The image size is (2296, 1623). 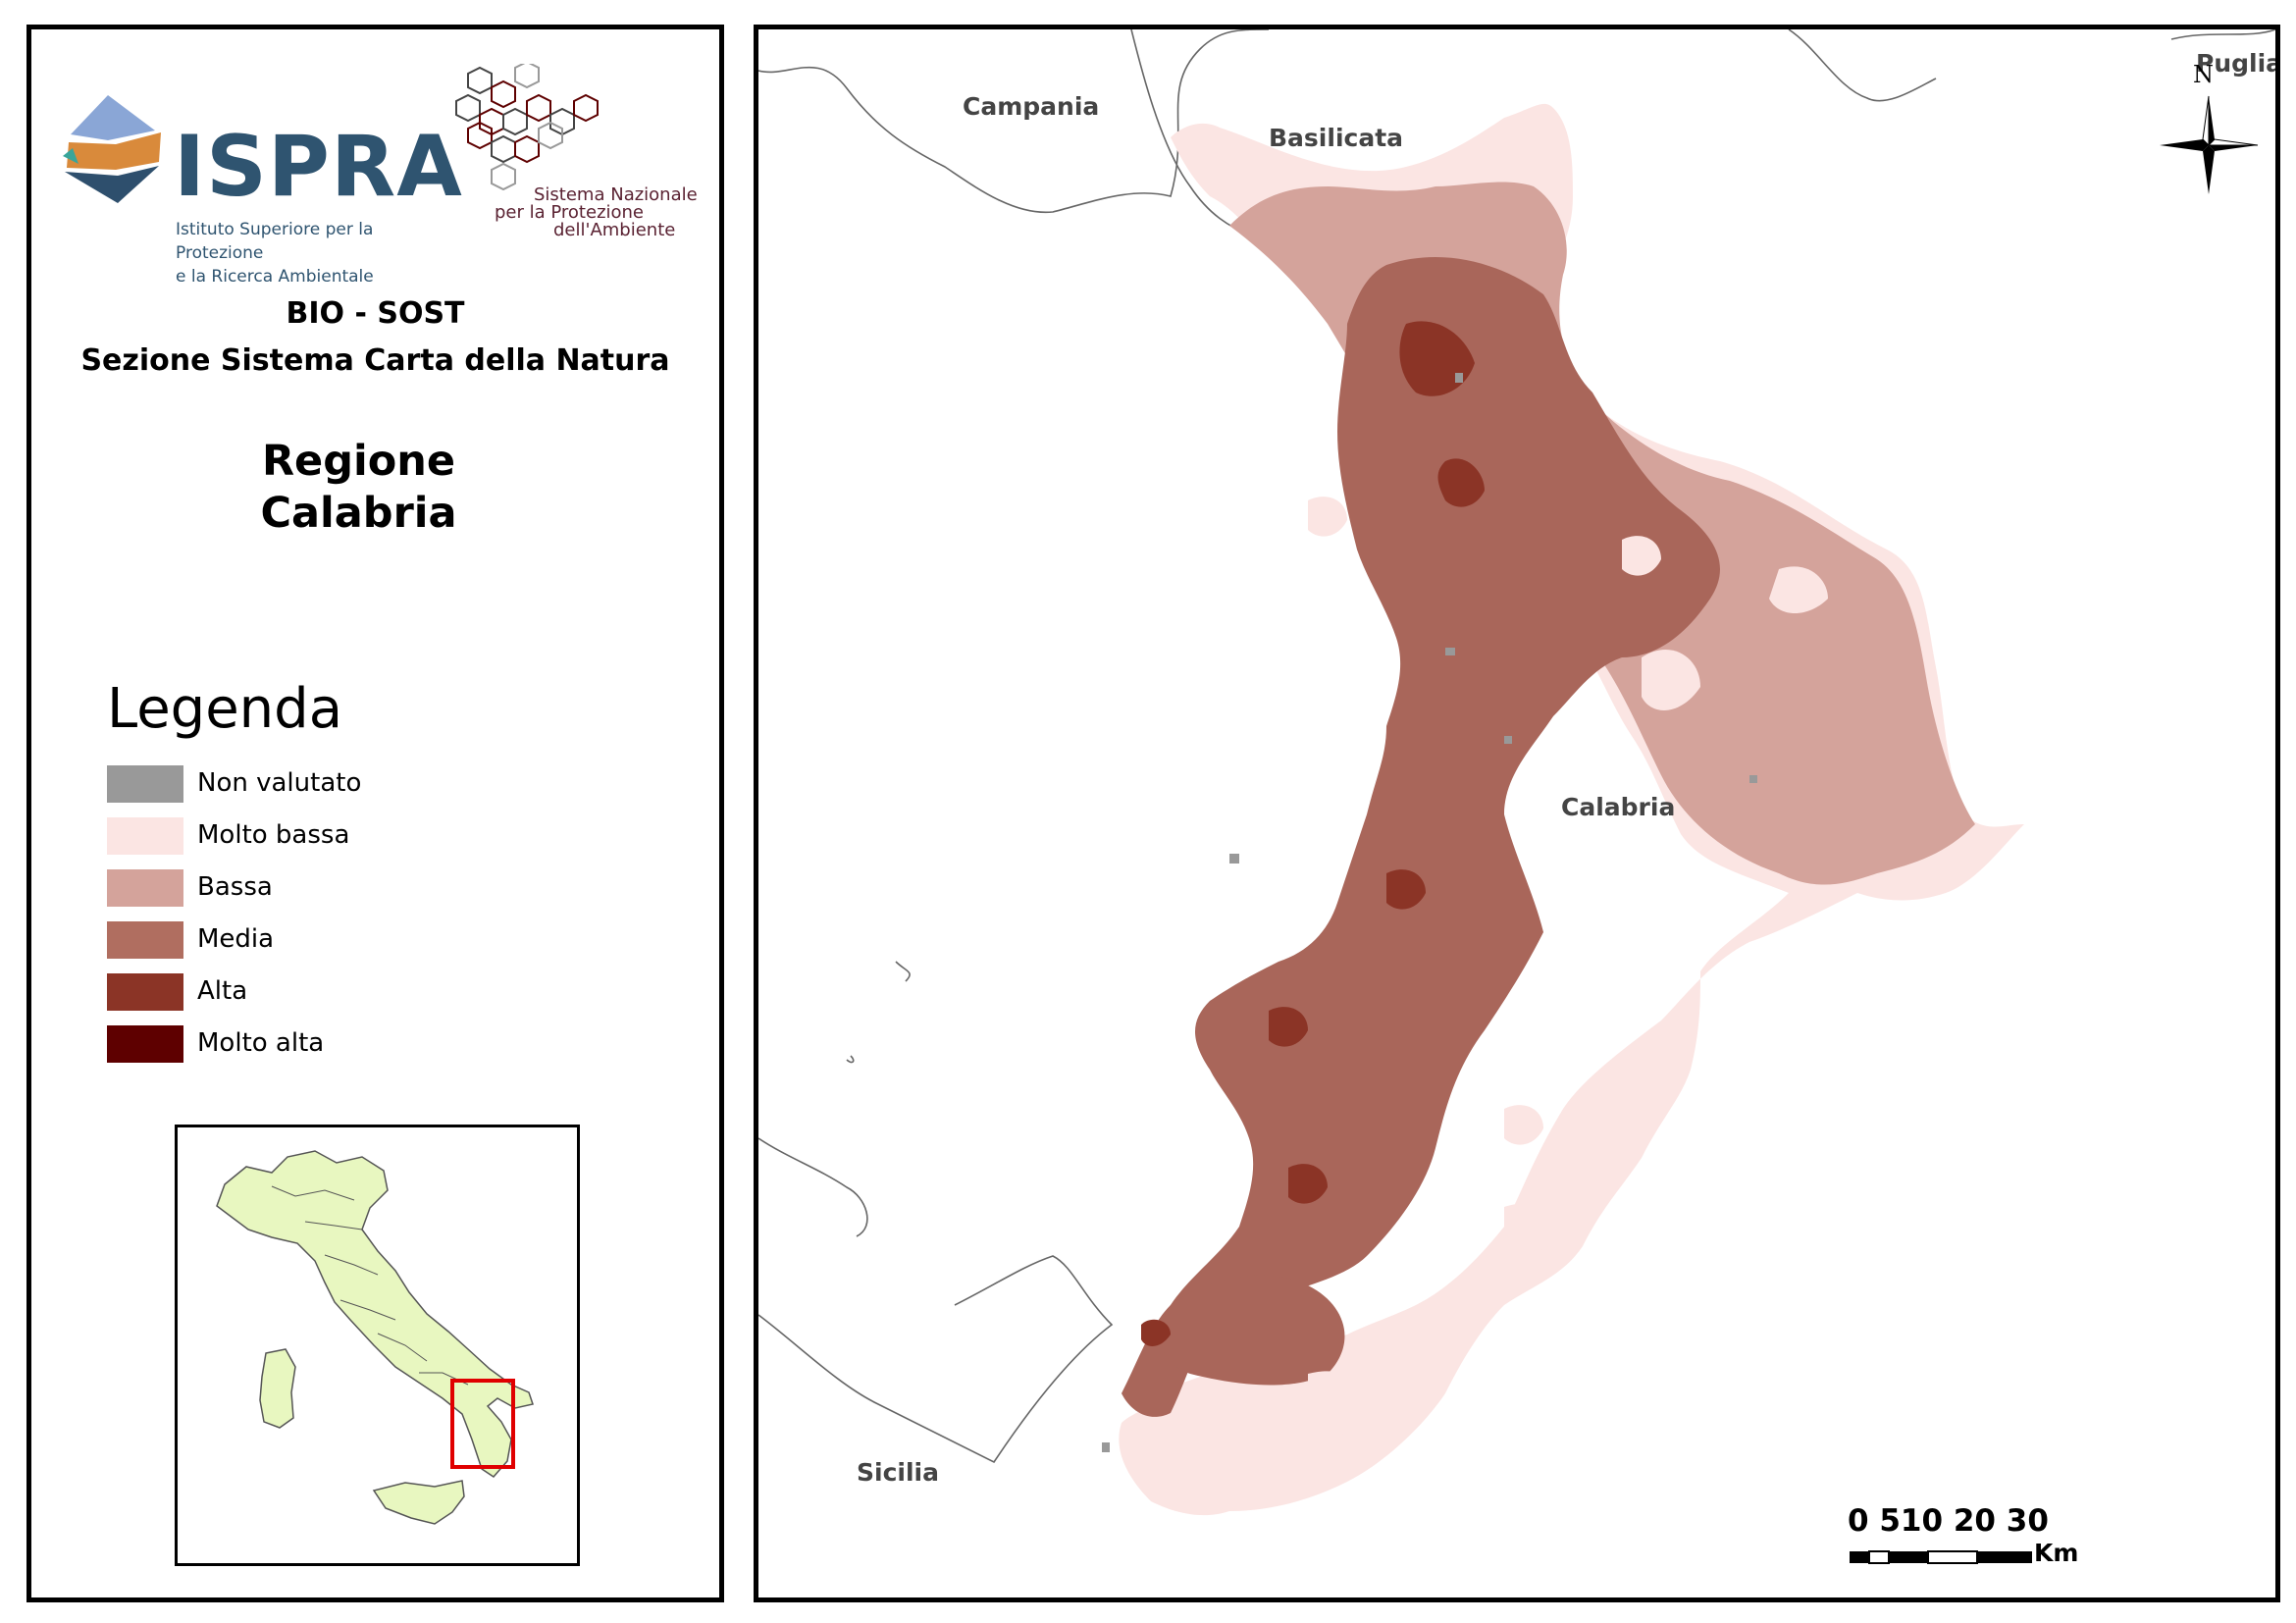 What do you see at coordinates (375, 1314) in the screenshot?
I see `italy-mainland` at bounding box center [375, 1314].